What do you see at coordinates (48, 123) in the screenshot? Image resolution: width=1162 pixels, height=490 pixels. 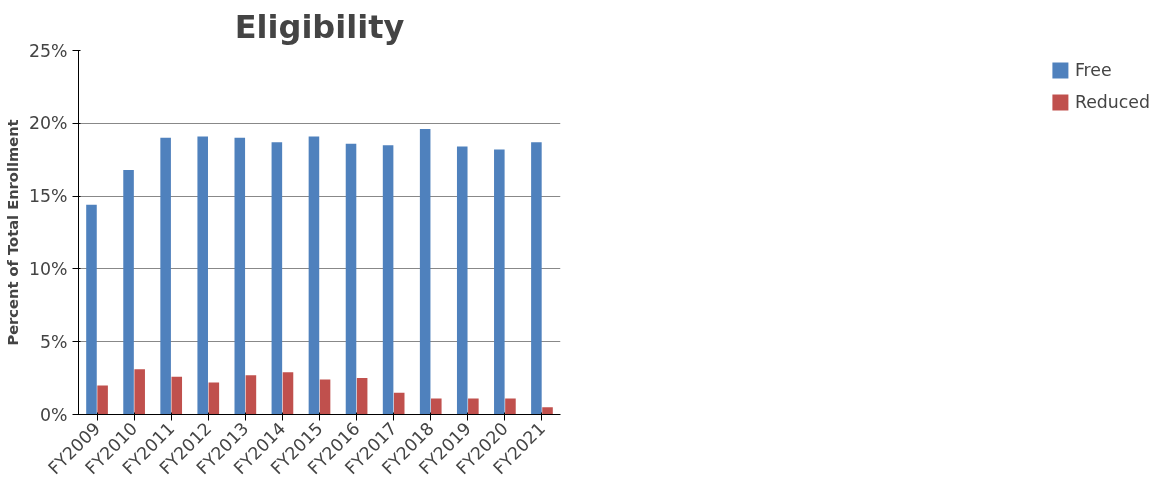 I see `y-tick-label: 20%` at bounding box center [48, 123].